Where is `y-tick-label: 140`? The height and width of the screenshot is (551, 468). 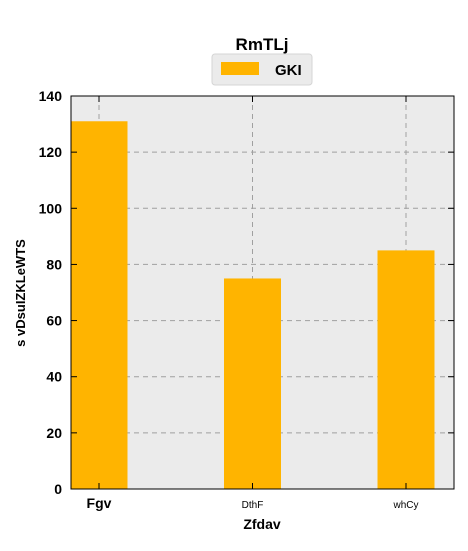
y-tick-label: 140 is located at coordinates (51, 96).